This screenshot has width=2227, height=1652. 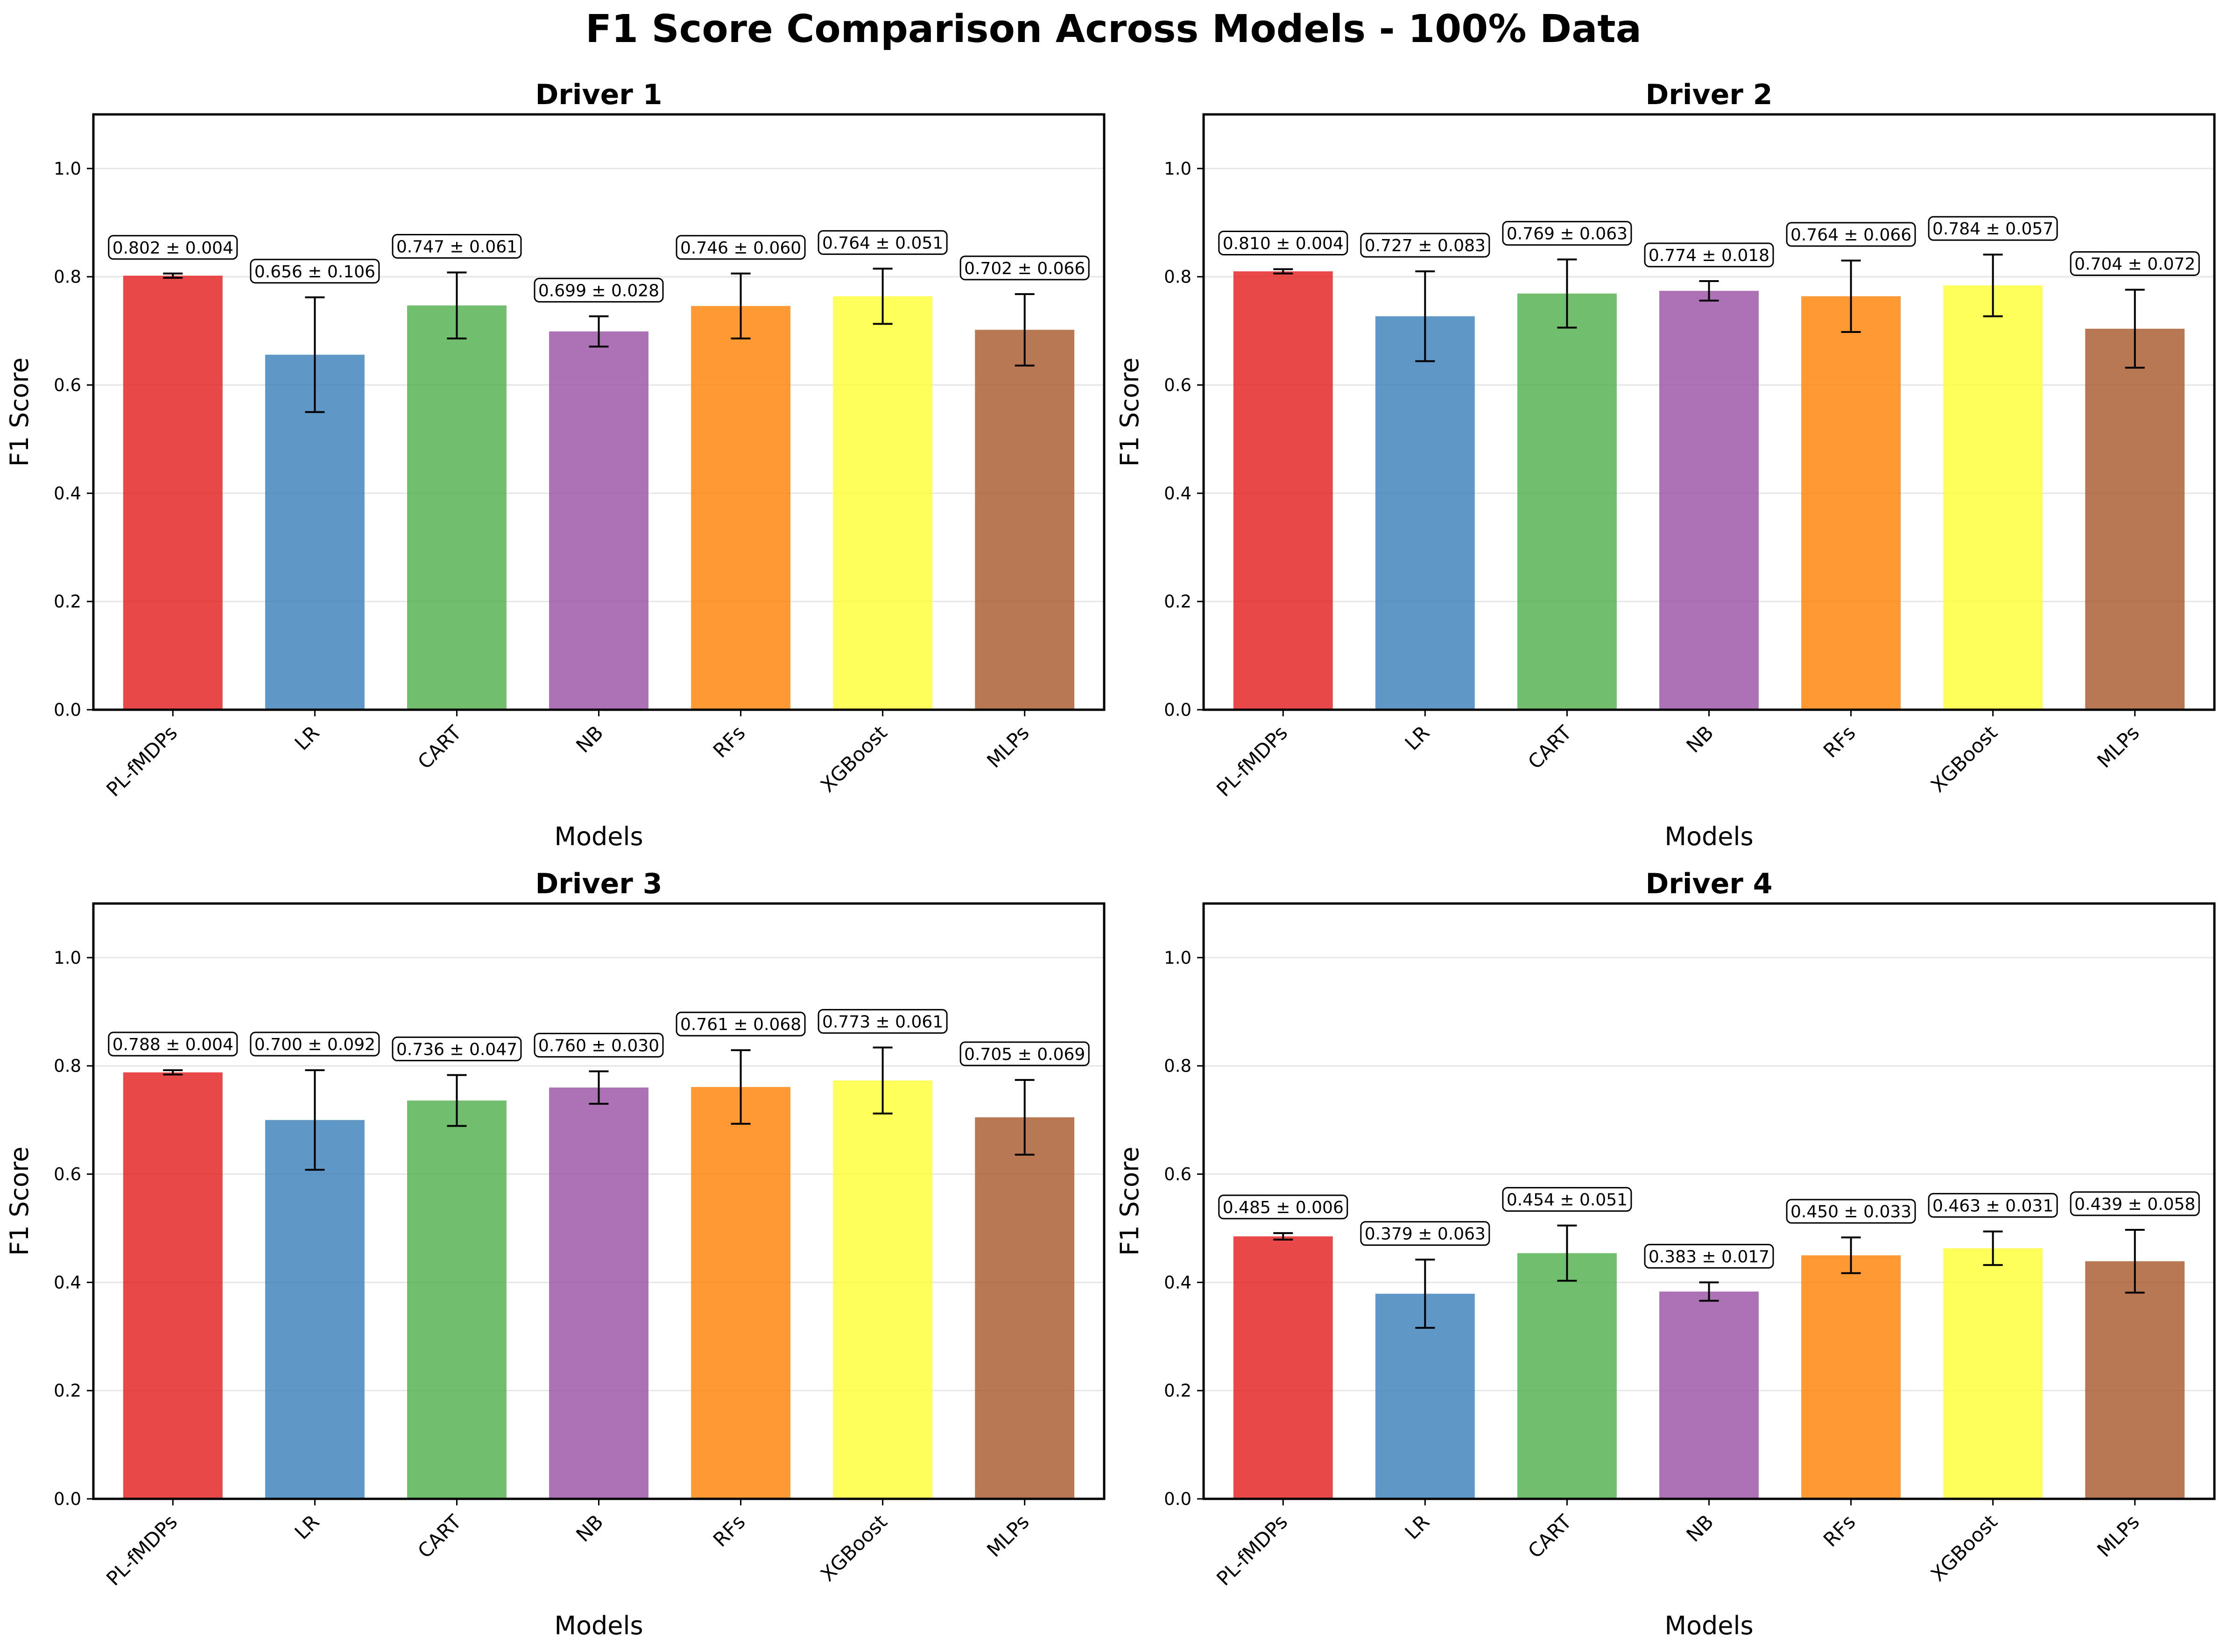 I want to click on data-label: 0.702 ± 0.066, so click(x=1025, y=268).